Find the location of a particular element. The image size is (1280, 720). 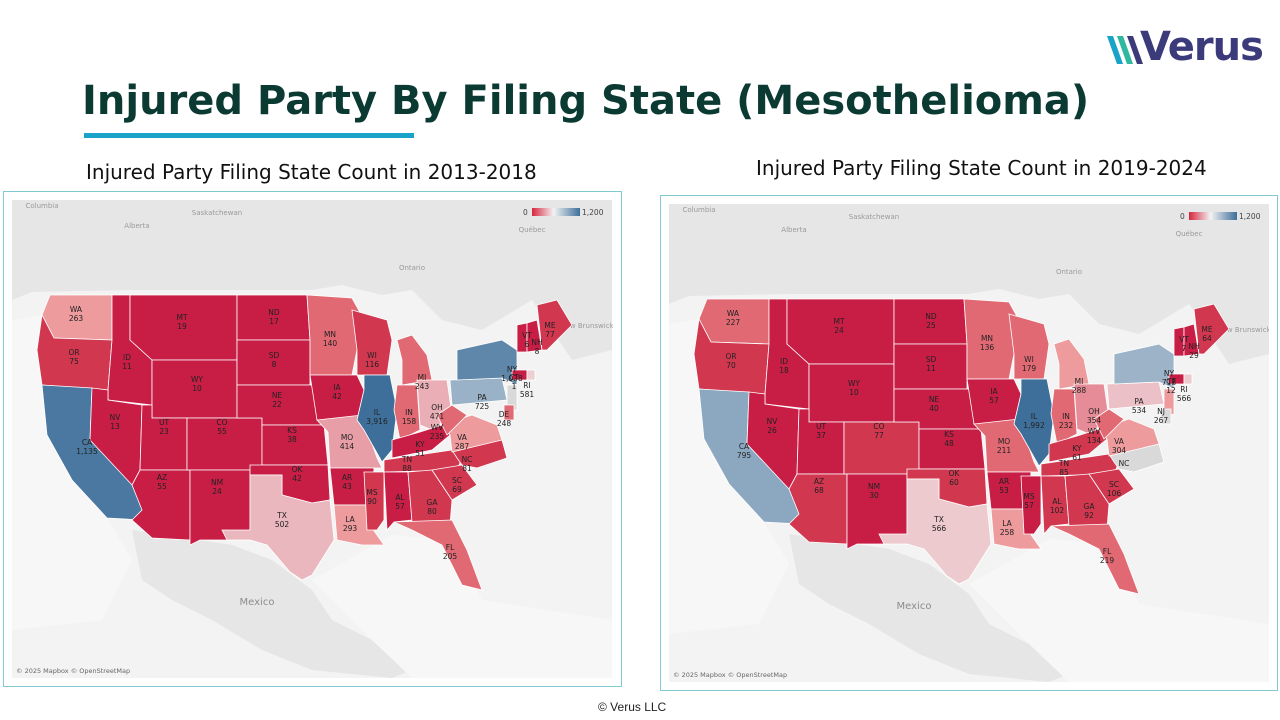

state-value-nm: 24 is located at coordinates (217, 491).